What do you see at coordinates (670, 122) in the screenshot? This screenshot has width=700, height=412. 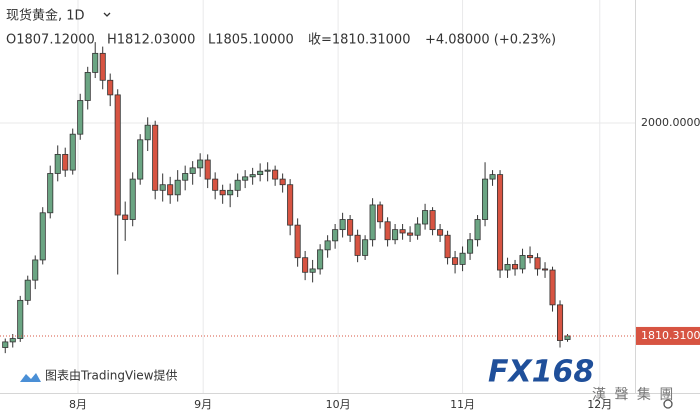 I see `y-tick-label: 2000.00000` at bounding box center [670, 122].